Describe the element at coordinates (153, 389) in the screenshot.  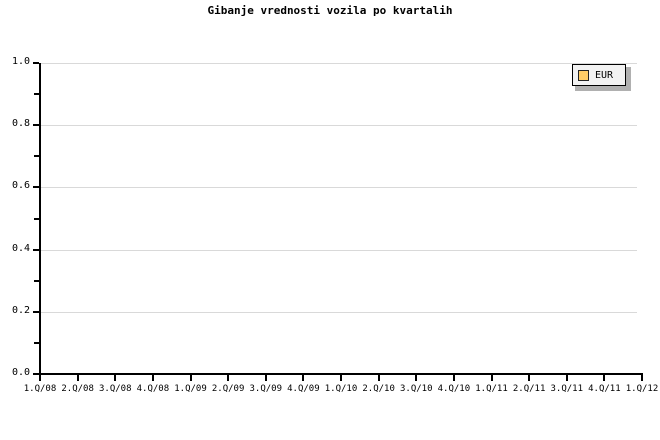
I see `x-axis-label: 4.Q/08` at that location.